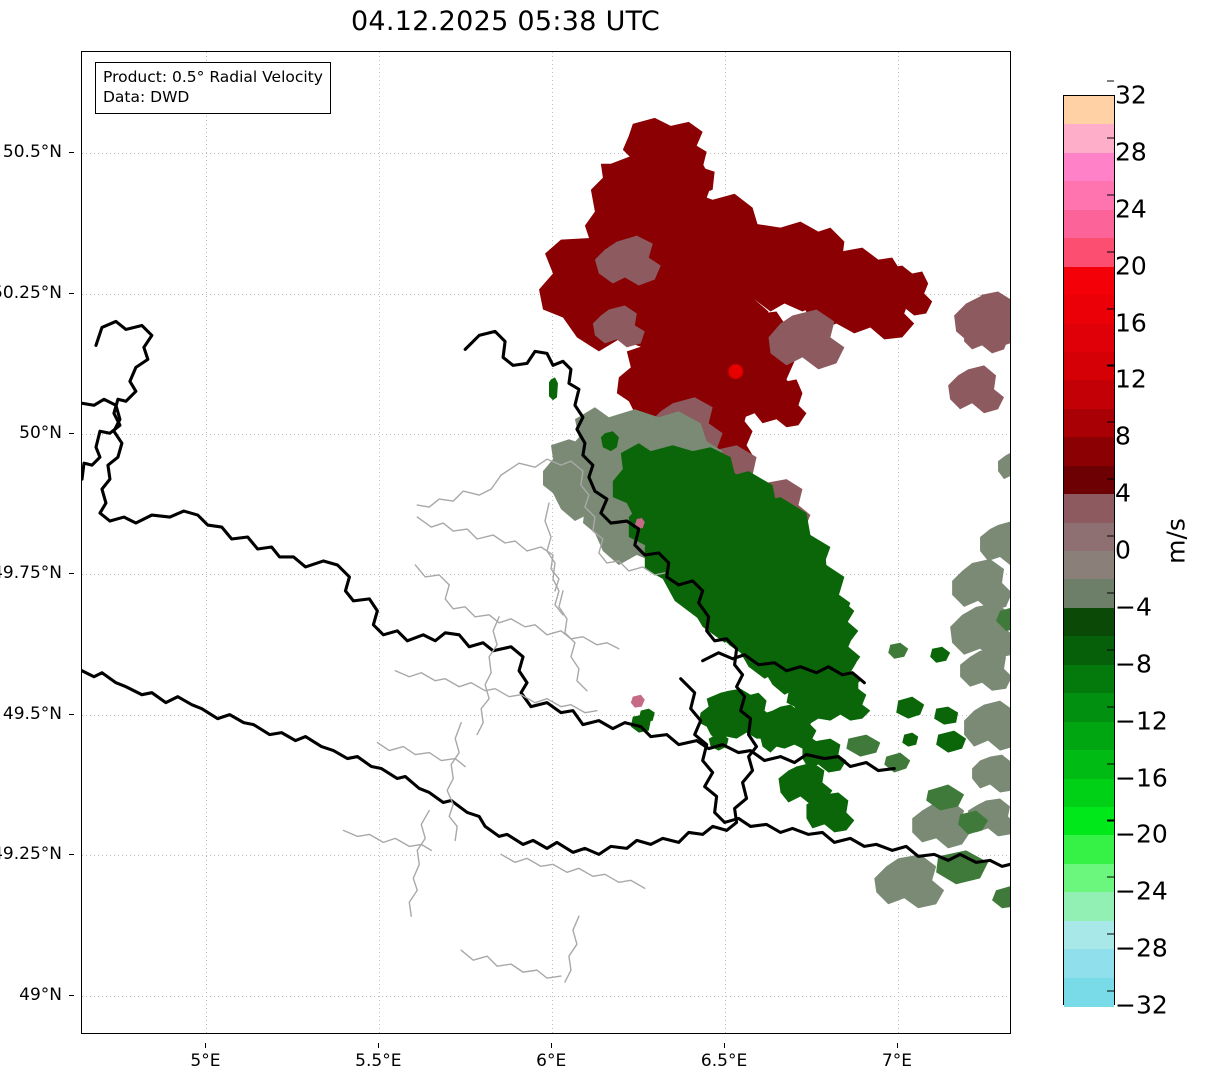 The height and width of the screenshot is (1081, 1225). What do you see at coordinates (505, 21) in the screenshot?
I see `page-title: 04.12.2025 05:38 UTC` at bounding box center [505, 21].